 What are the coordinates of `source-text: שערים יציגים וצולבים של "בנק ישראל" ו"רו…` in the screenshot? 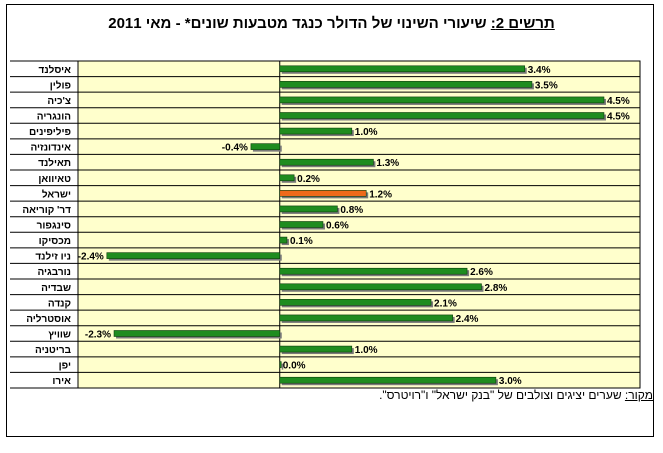 It's located at (500, 395).